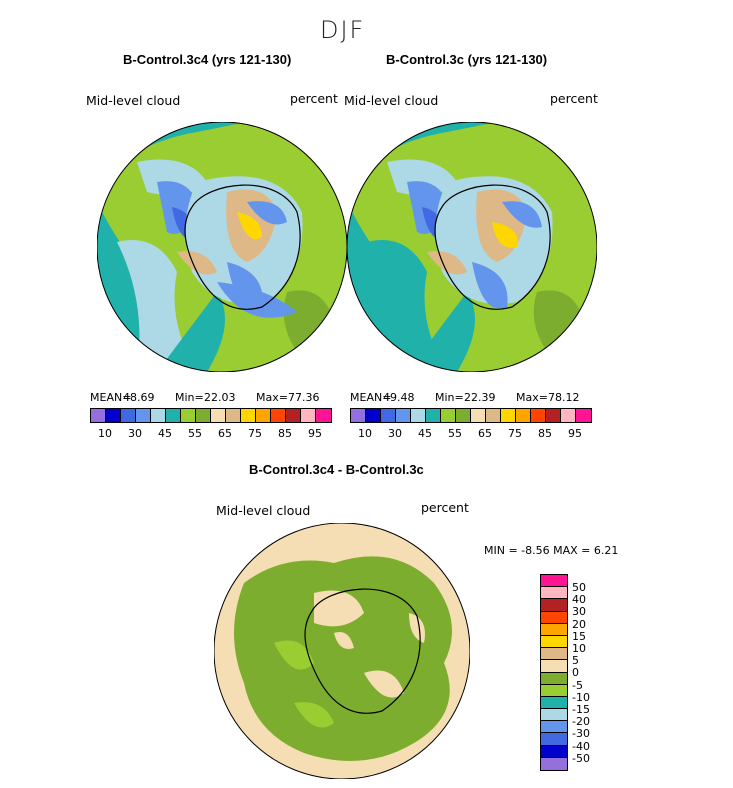 This screenshot has width=733, height=788. I want to click on panel2-colorbar, so click(471, 415).